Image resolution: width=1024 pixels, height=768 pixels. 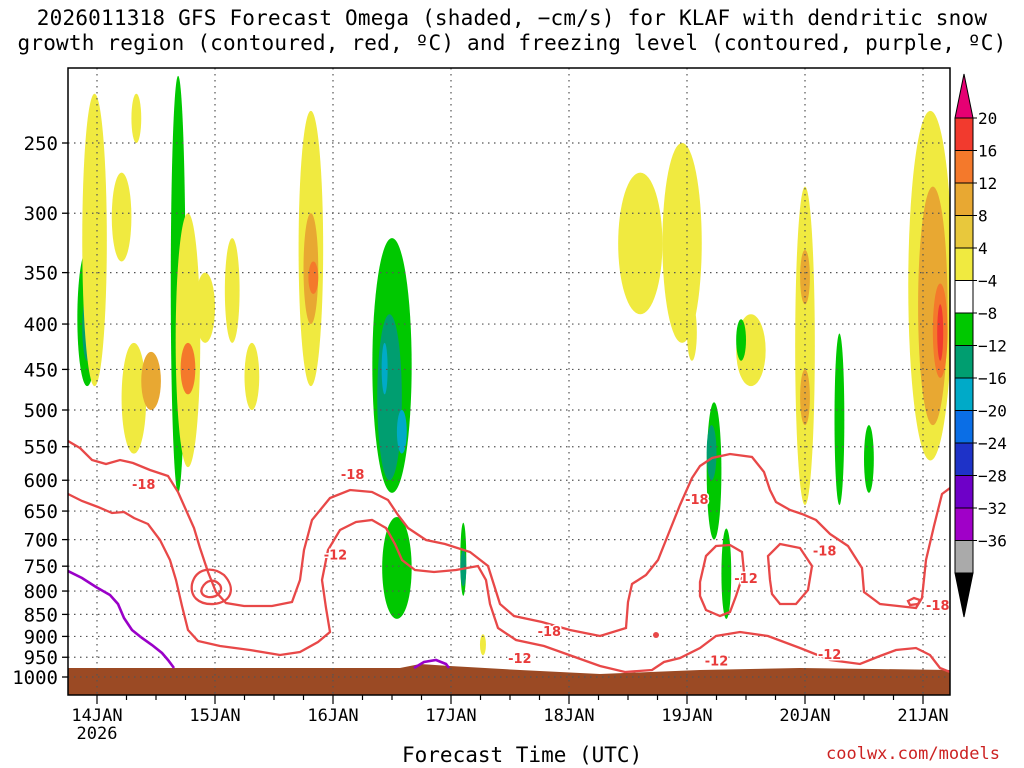 I want to click on x-tick-label: 15JAN, so click(x=214, y=716).